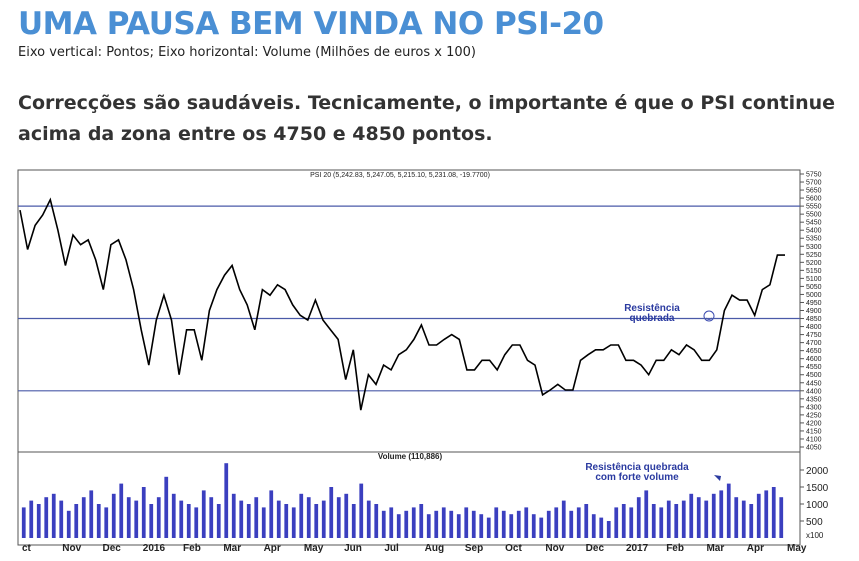  What do you see at coordinates (815, 535) in the screenshot?
I see `unit-label: x100` at bounding box center [815, 535].